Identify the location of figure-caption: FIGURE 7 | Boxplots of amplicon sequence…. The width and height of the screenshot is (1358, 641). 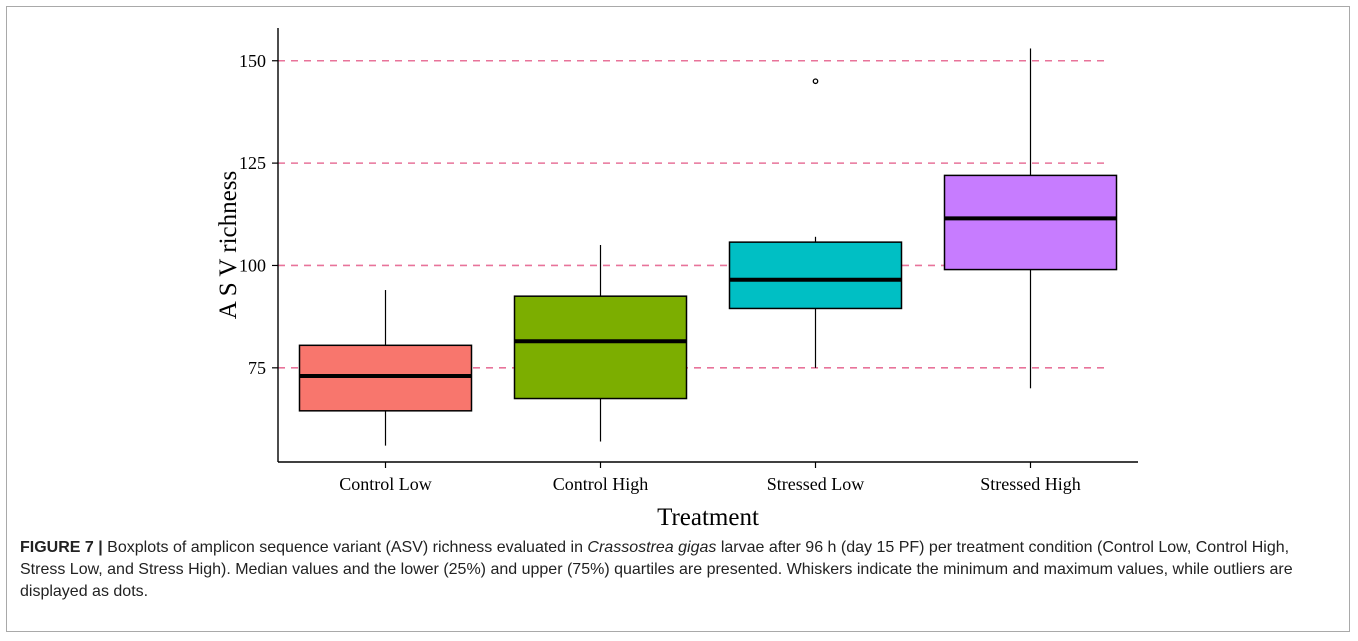
(679, 570).